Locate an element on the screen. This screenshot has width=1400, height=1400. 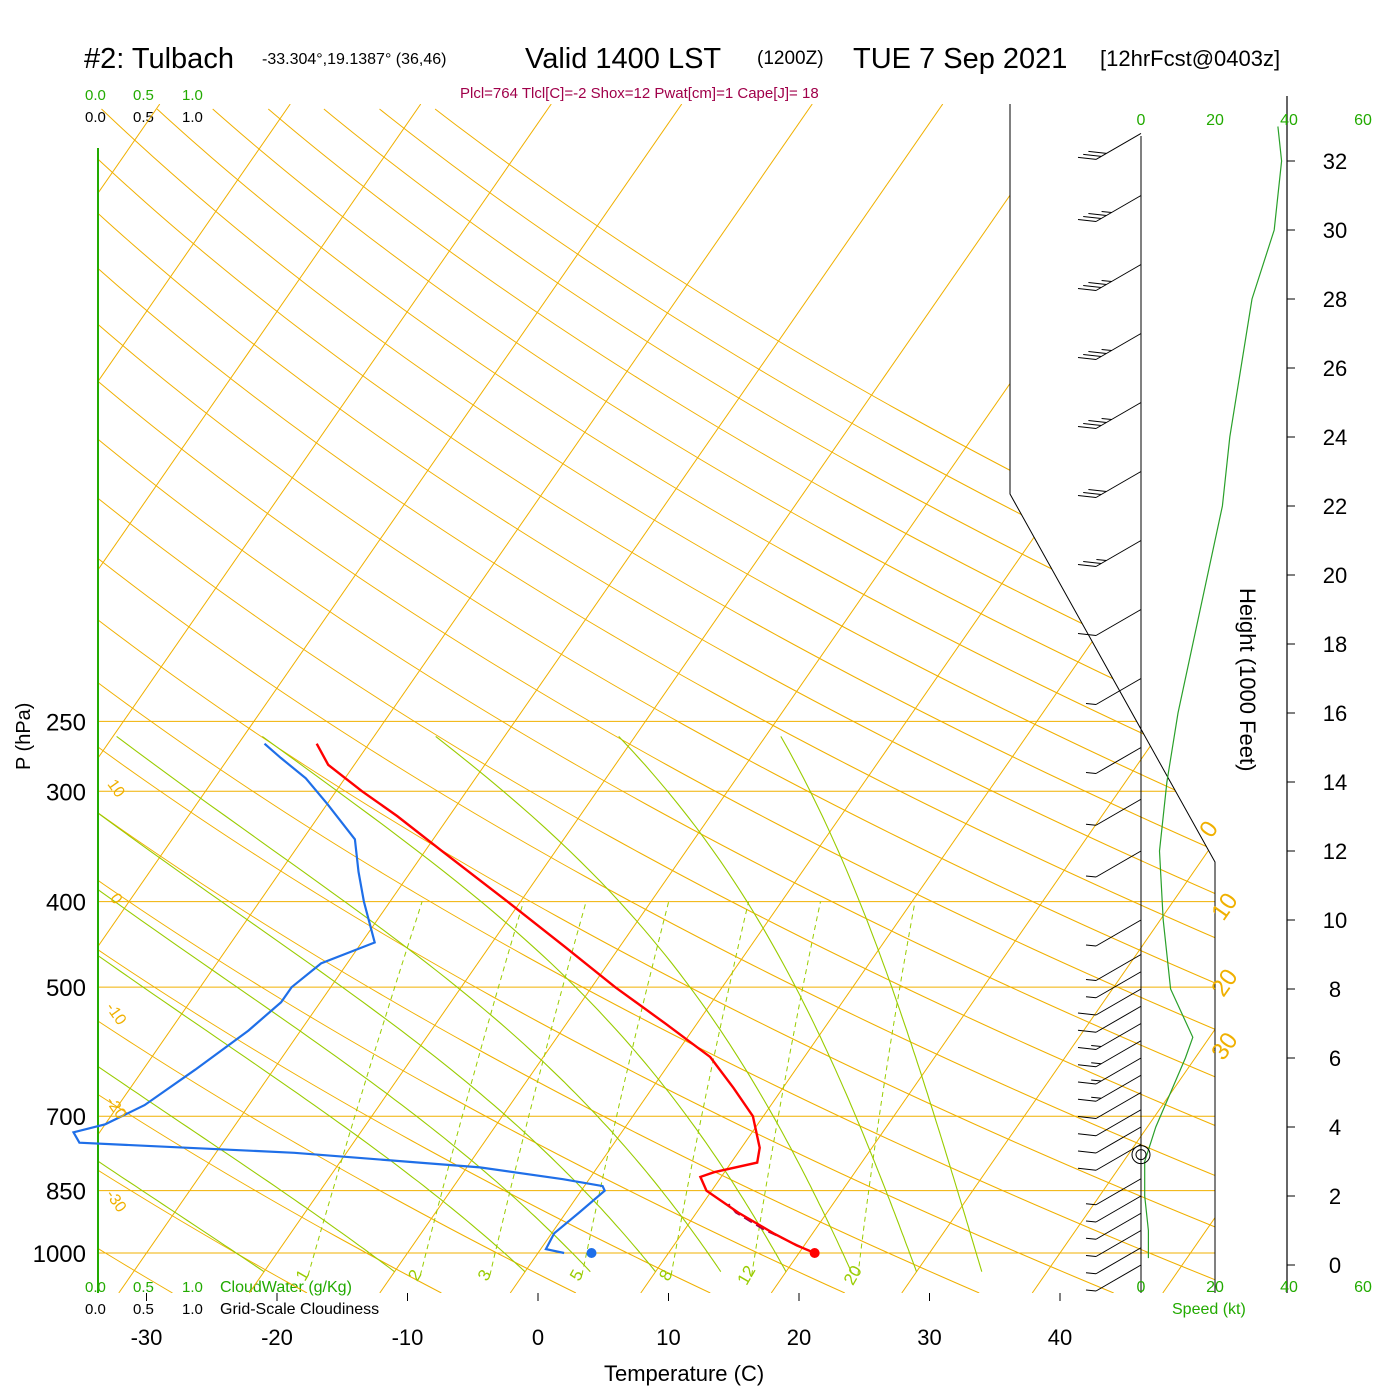
speed-tick-label-bottom: 60 is located at coordinates (1363, 1287).